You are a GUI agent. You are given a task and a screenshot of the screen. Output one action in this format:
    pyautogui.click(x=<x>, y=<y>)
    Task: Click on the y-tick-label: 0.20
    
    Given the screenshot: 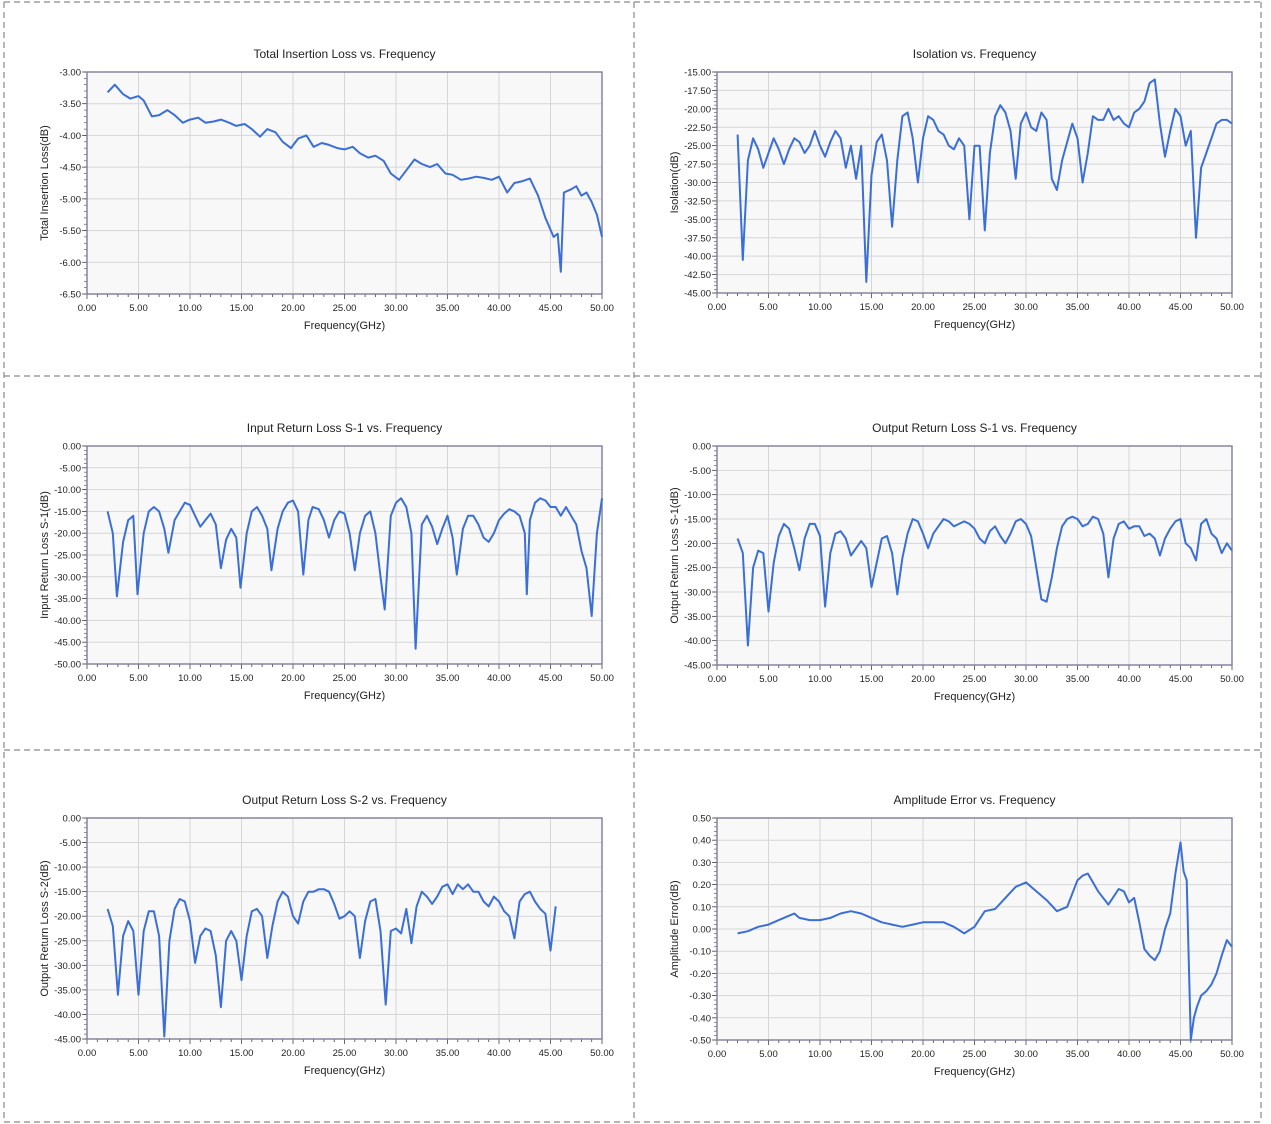 What is the action you would take?
    pyautogui.click(x=702, y=885)
    